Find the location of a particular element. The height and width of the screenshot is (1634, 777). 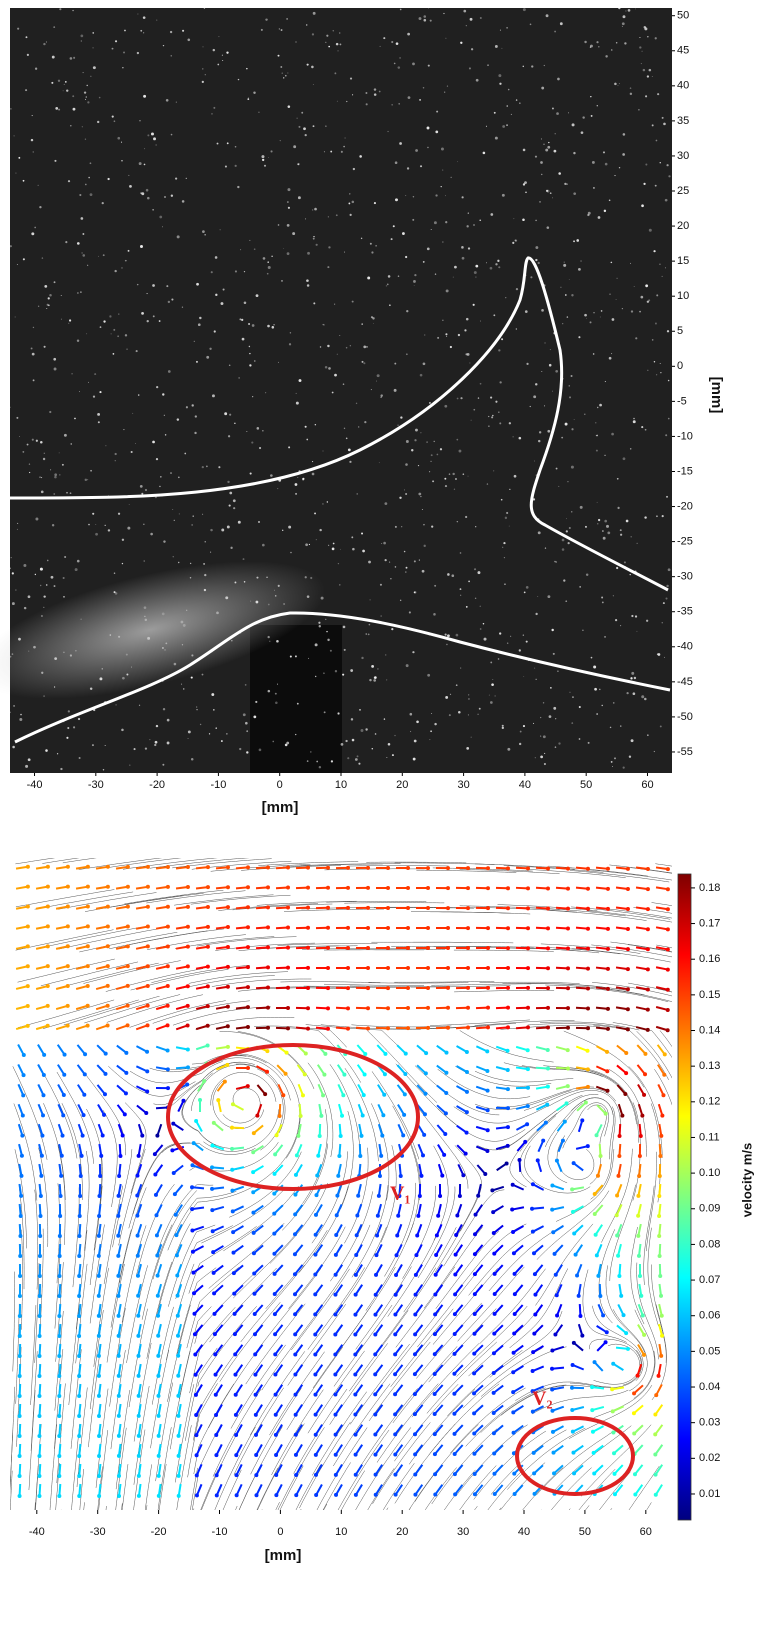

x-tick-label: 50 is located at coordinates (585, 1532).